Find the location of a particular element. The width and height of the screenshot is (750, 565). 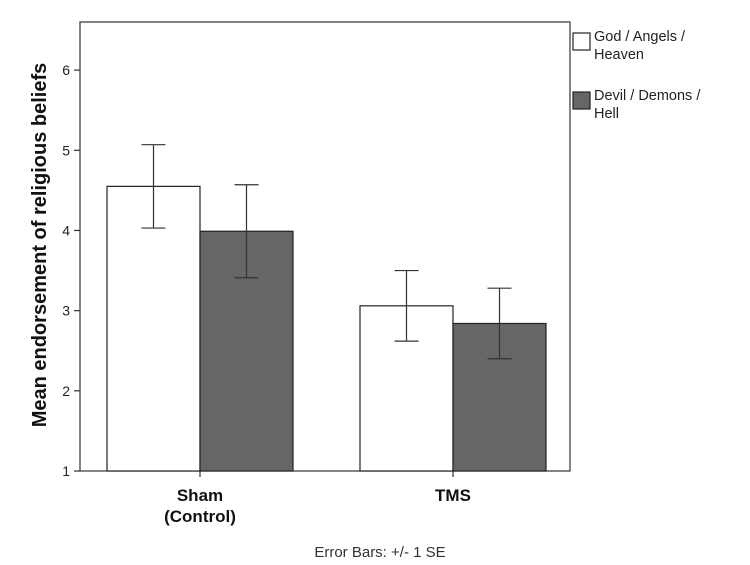

bar-god-angels-heaven-sham is located at coordinates (153, 328).